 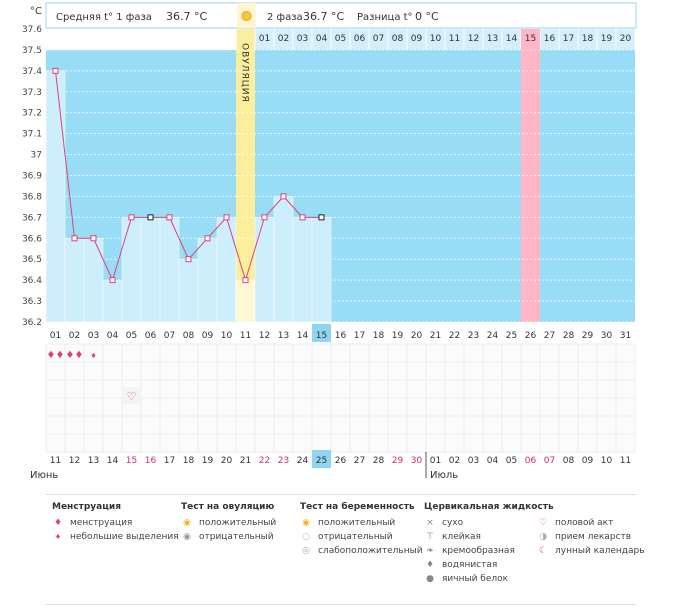 I want to click on date-label: 03, so click(x=473, y=461).